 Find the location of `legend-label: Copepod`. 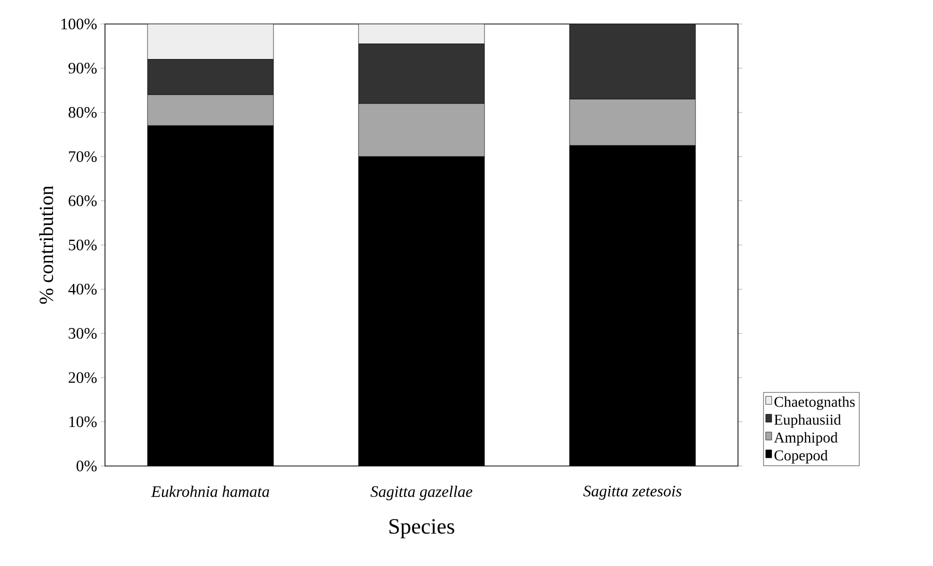

legend-label: Copepod is located at coordinates (801, 457).